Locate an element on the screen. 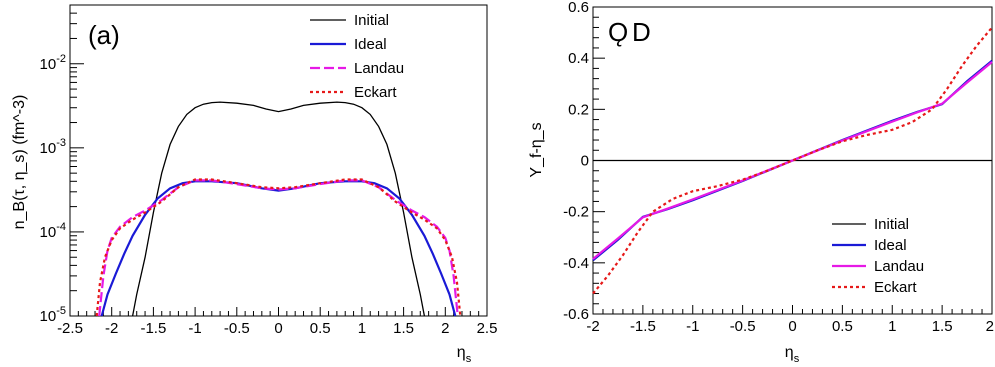 This screenshot has width=995, height=367. series-line-landau is located at coordinates (278, 248).